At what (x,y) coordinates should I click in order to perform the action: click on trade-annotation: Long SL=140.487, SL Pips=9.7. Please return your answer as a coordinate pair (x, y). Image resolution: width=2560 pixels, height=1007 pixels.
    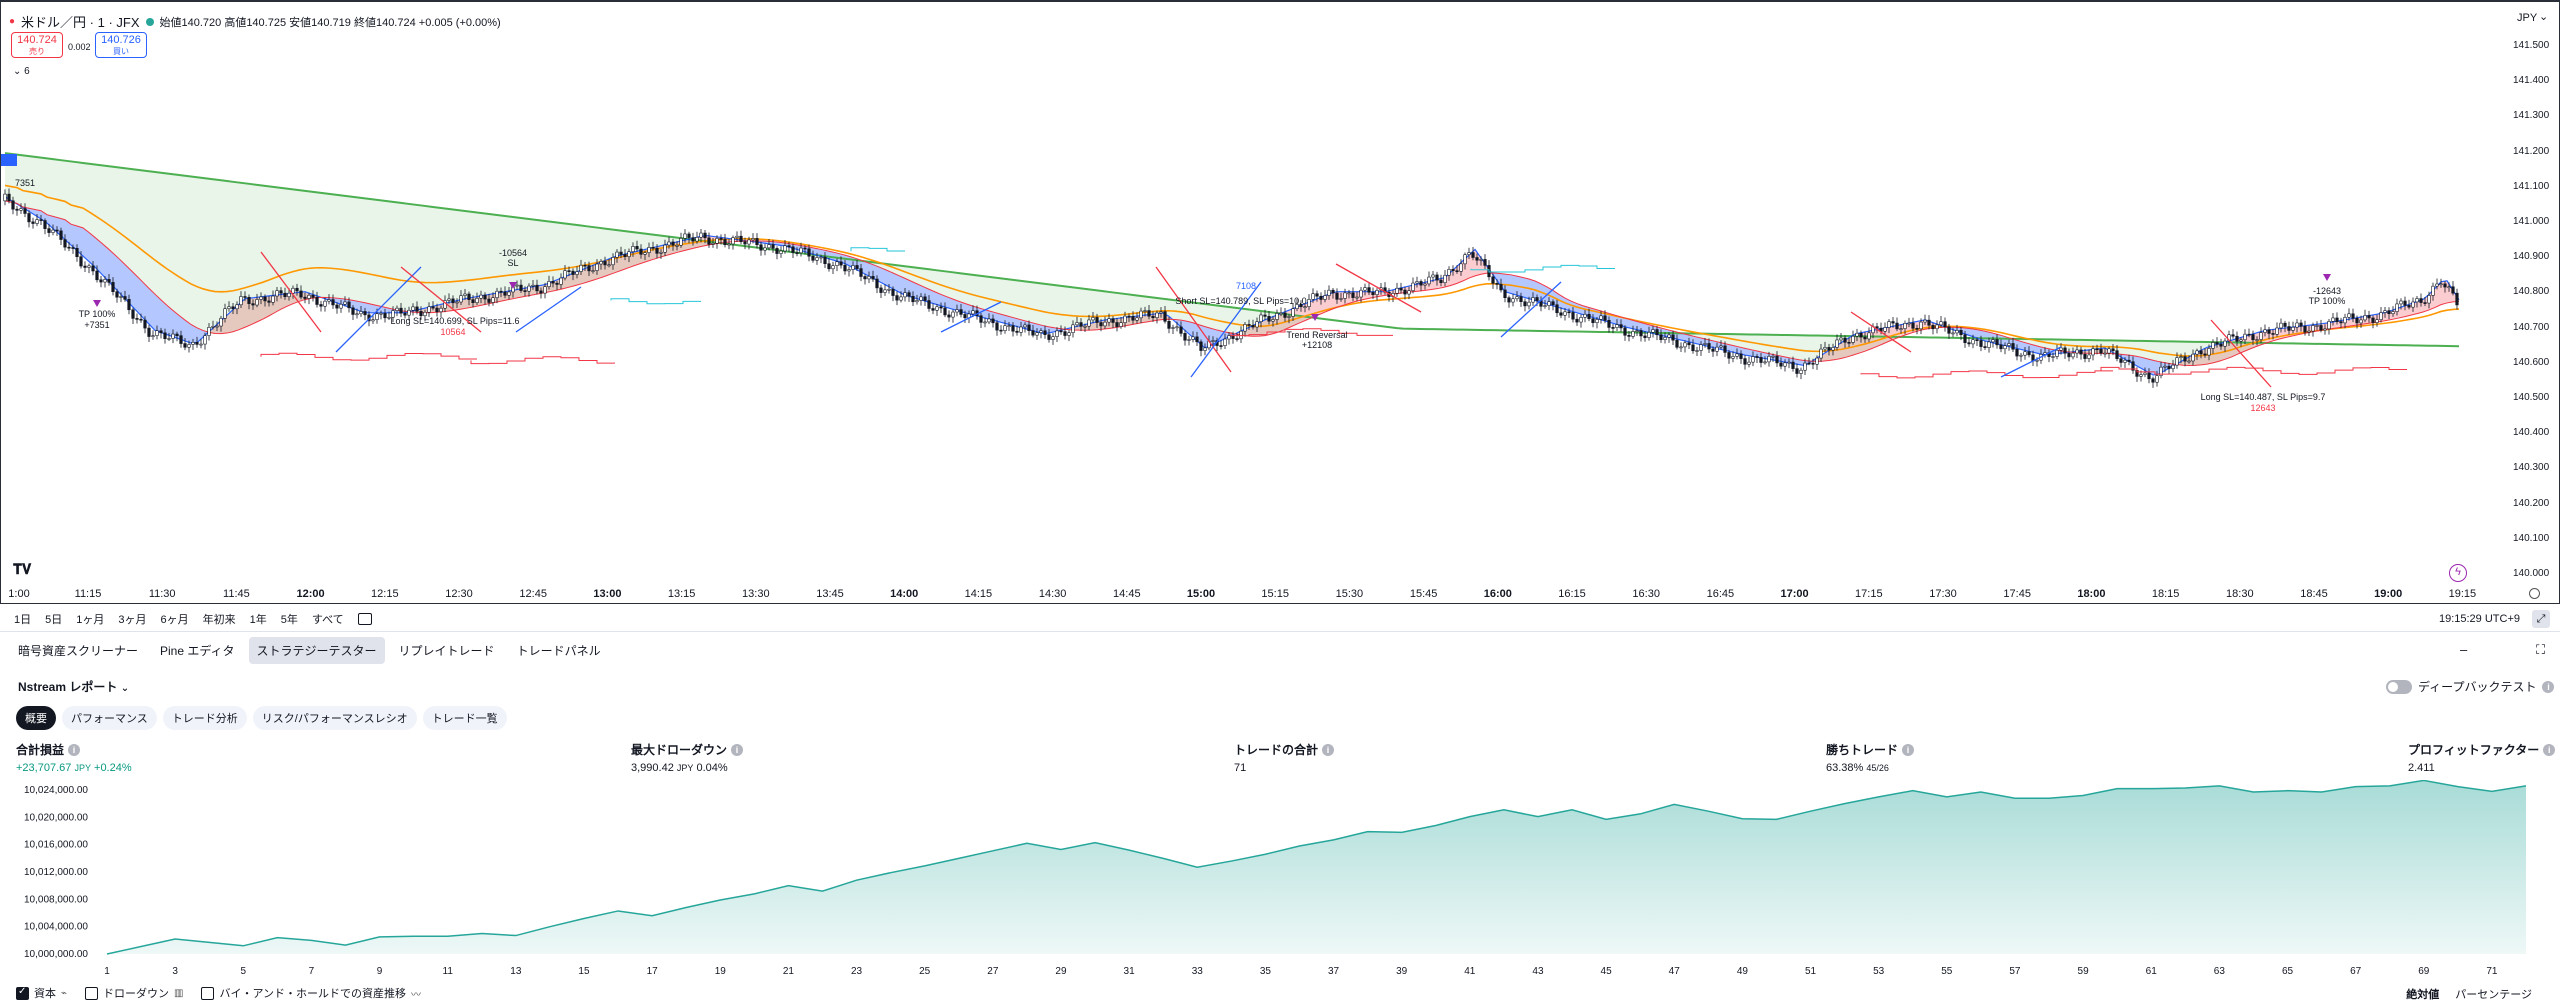
    Looking at the image, I should click on (2263, 397).